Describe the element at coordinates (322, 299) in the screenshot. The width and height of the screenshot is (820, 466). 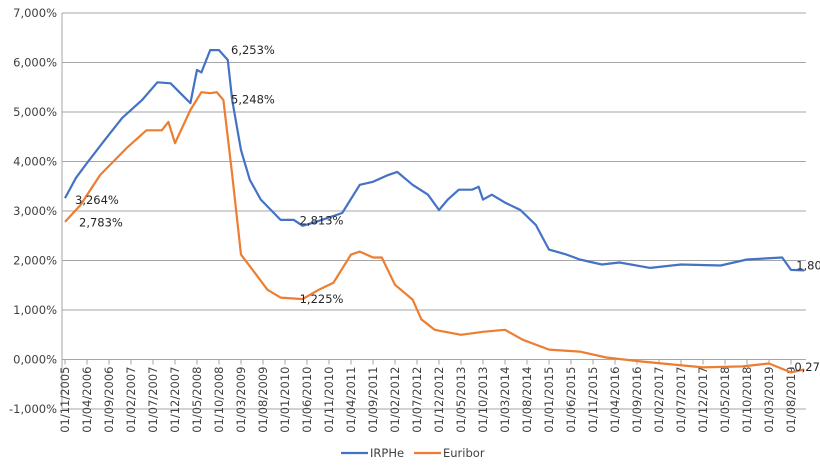
I see `data-label: 1,225%` at that location.